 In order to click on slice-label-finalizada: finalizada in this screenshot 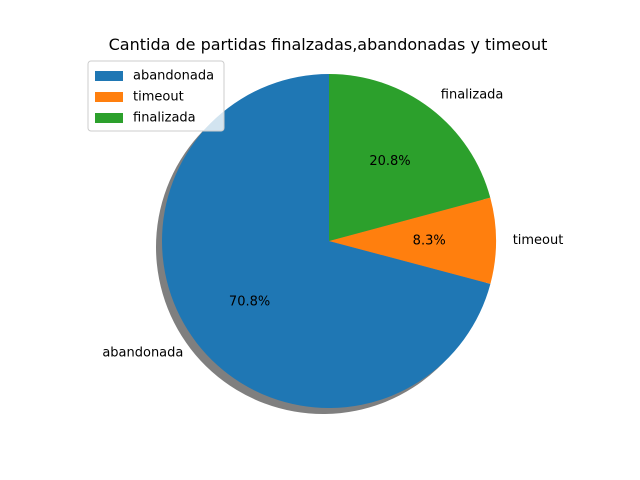, I will do `click(472, 95)`.